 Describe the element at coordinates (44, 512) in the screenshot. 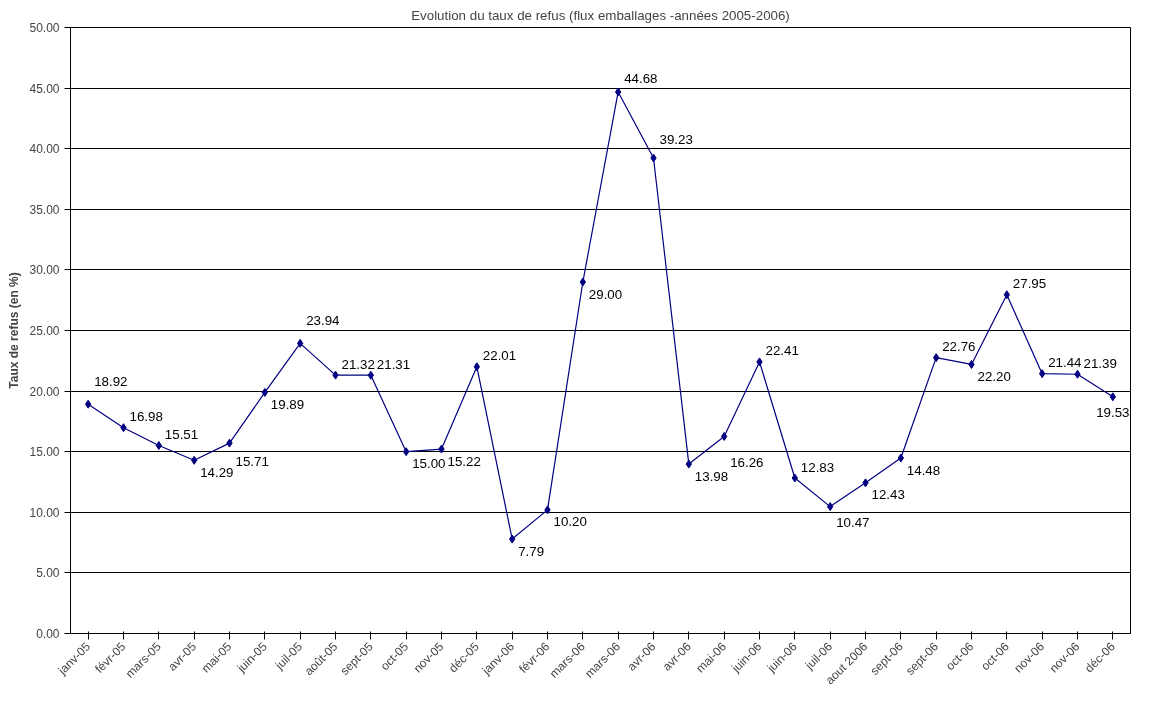

I see `y-tick-label: 10.00` at that location.